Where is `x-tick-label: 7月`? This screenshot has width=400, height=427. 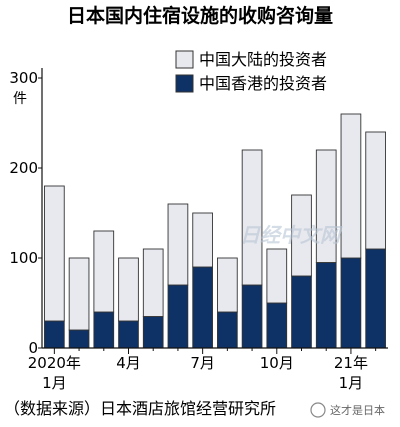
x-tick-label: 7月 is located at coordinates (202, 363).